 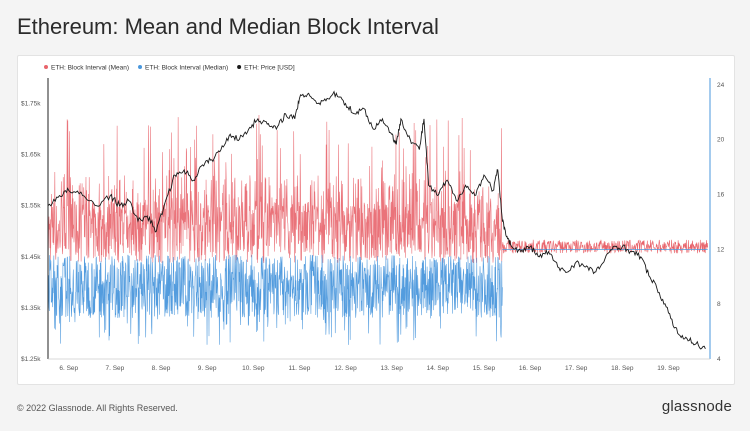 I want to click on x-tick-label: 18. Sep, so click(x=622, y=368).